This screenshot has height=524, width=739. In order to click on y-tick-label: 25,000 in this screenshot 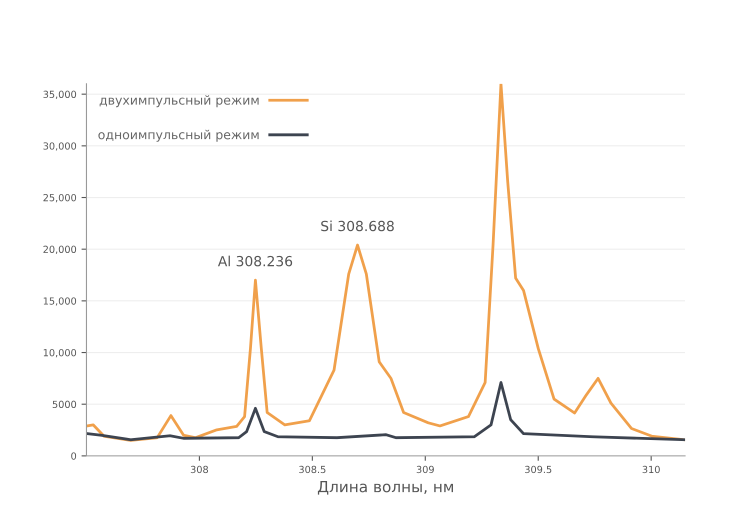, I will do `click(59, 198)`.